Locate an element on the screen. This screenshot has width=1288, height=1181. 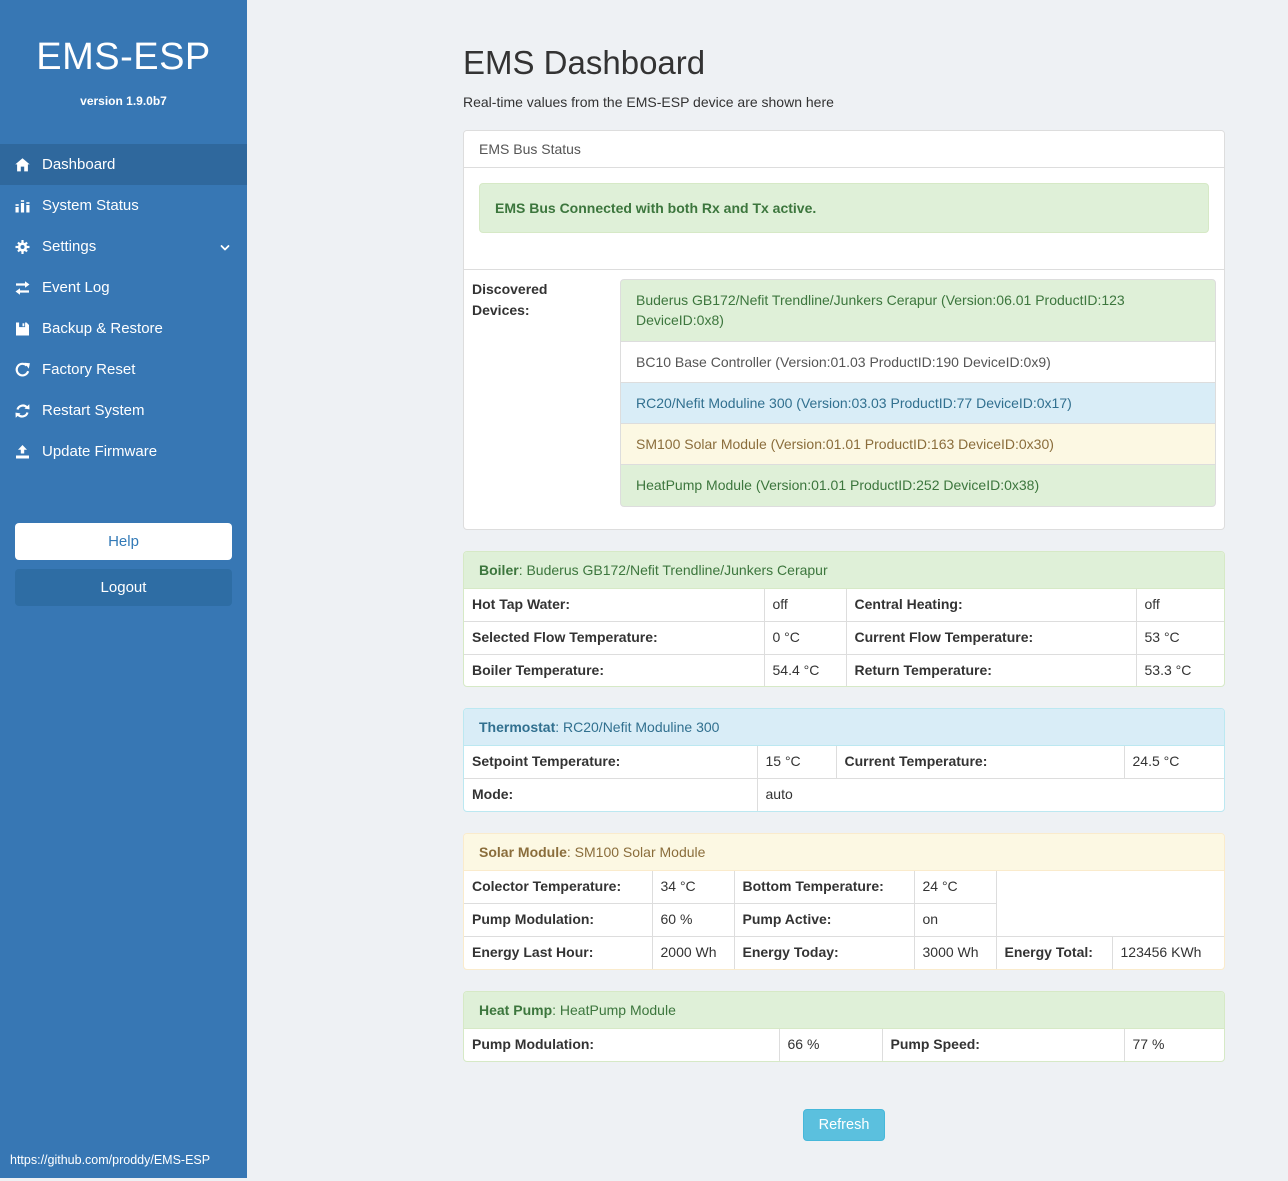
ems-bus-status-heading: EMS Bus Status is located at coordinates (844, 149).